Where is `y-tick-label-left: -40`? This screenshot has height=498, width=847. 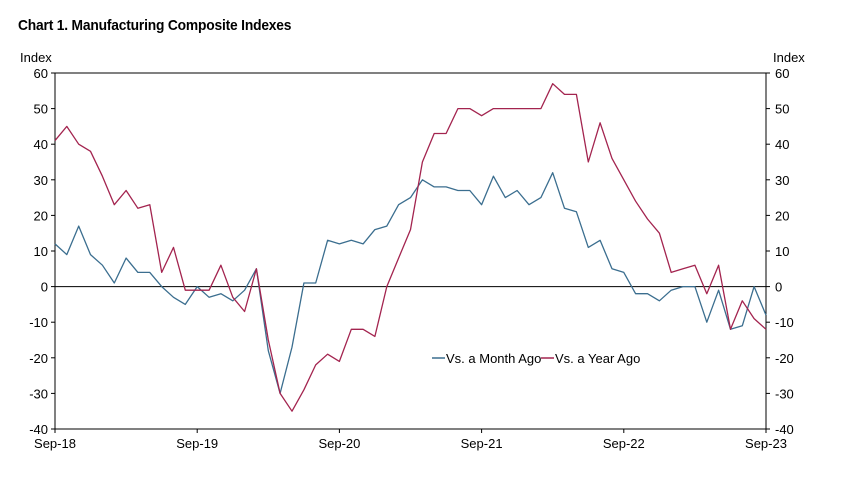 y-tick-label-left: -40 is located at coordinates (38, 429).